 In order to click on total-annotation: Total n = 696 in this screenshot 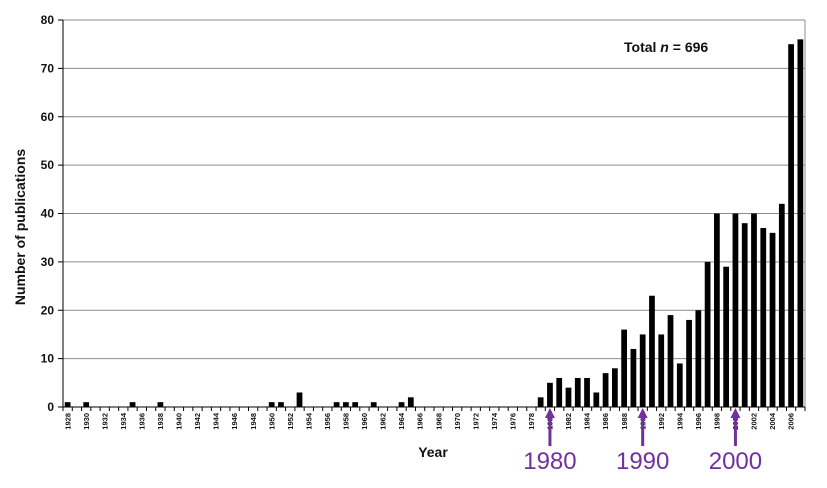, I will do `click(666, 47)`.